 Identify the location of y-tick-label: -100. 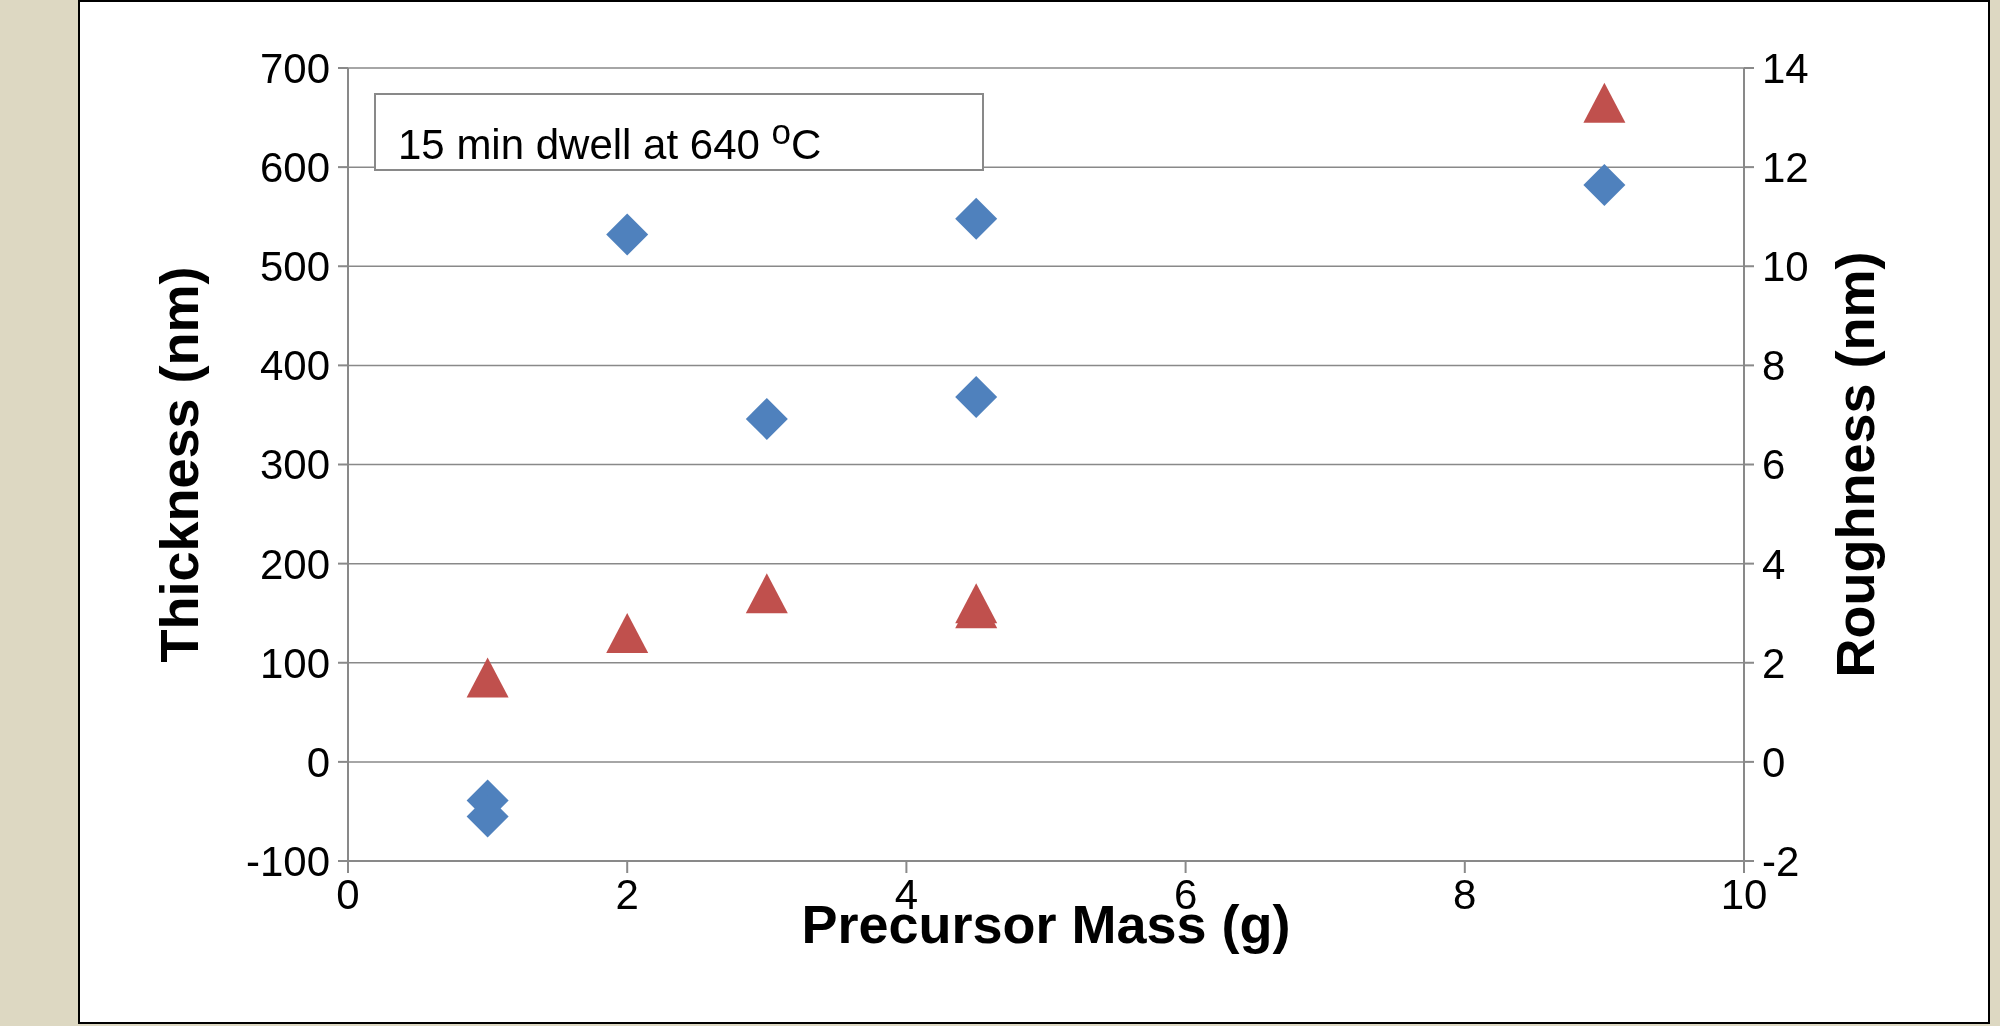
(287, 861).